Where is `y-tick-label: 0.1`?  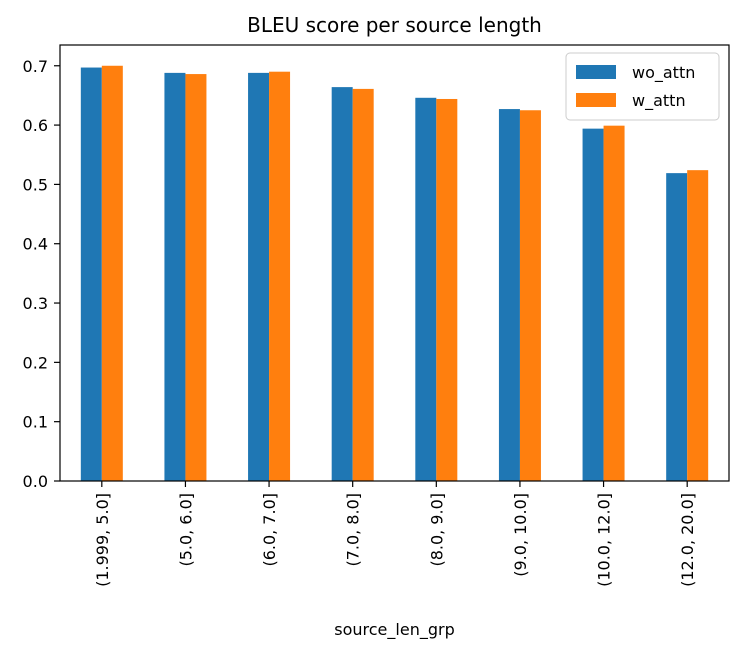
y-tick-label: 0.1 is located at coordinates (35, 422).